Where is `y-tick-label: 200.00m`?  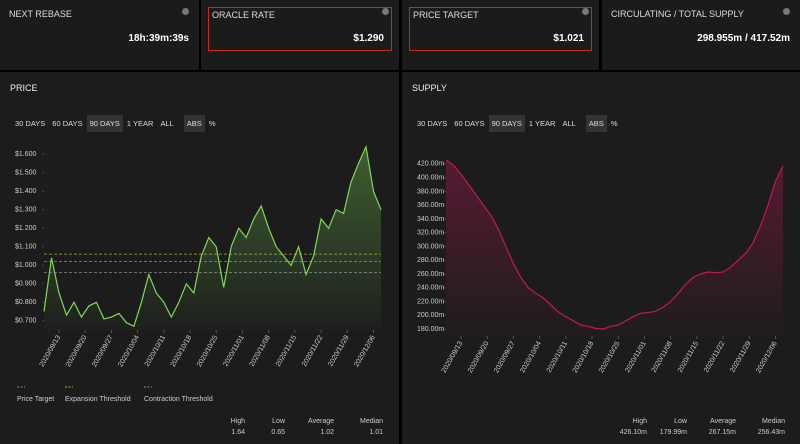
y-tick-label: 200.00m is located at coordinates (430, 315).